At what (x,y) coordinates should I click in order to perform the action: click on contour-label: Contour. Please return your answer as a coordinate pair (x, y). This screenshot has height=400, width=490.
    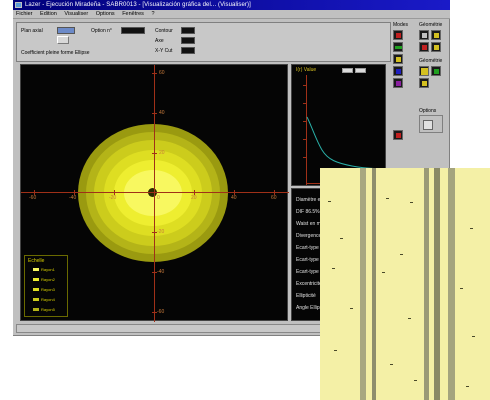
    Looking at the image, I should click on (164, 31).